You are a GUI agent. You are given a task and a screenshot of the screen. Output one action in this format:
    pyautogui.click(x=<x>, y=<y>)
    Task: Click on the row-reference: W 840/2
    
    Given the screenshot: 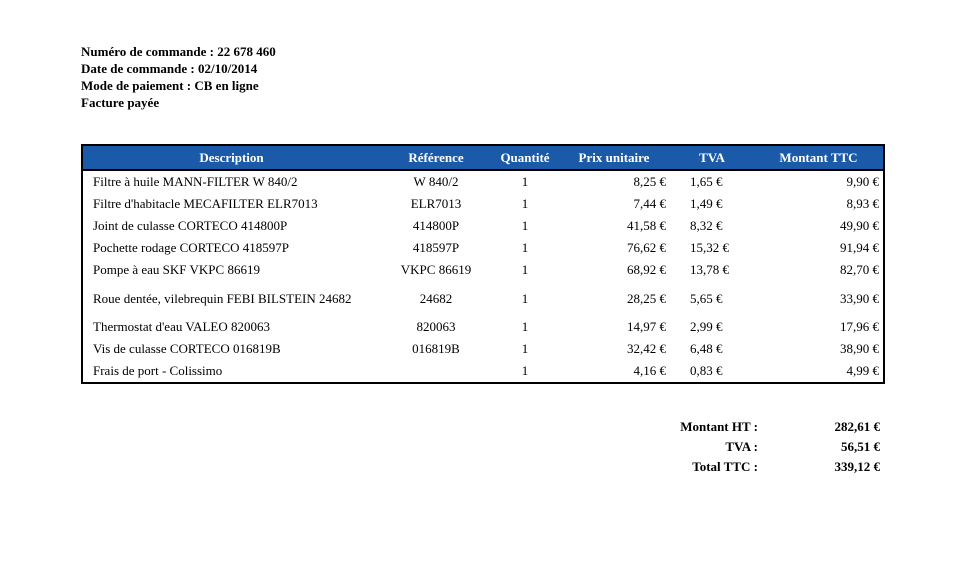 What is the action you would take?
    pyautogui.click(x=436, y=181)
    